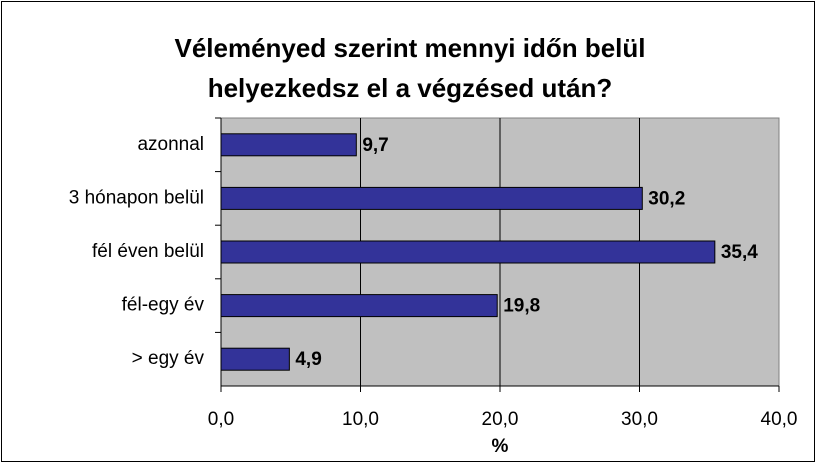  What do you see at coordinates (500, 419) in the screenshot?
I see `x-tick-label: 20,0` at bounding box center [500, 419].